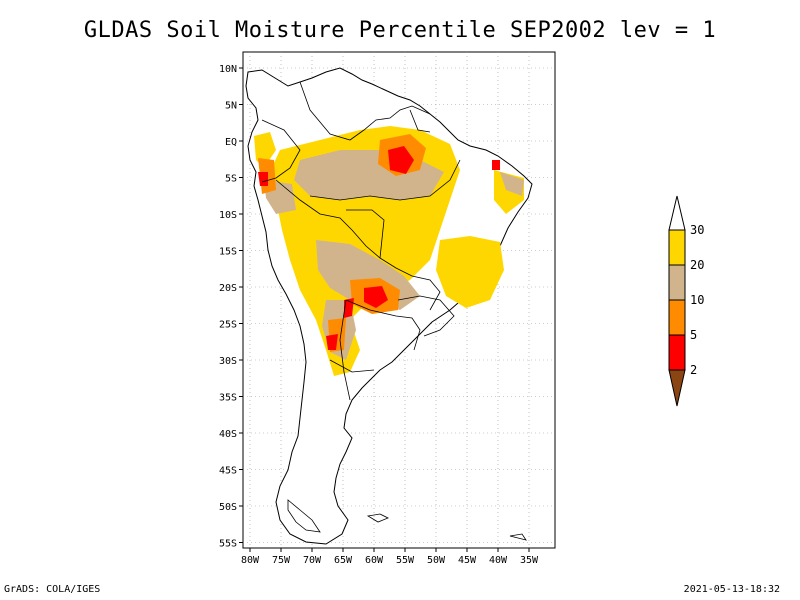 The width and height of the screenshot is (800, 600). What do you see at coordinates (697, 265) in the screenshot?
I see `colorbar-label-20: 20` at bounding box center [697, 265].